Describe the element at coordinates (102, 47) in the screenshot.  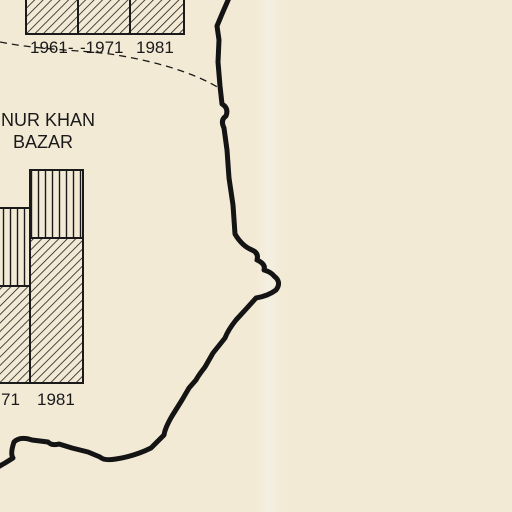
I see `top-chart-year-label-1971: -1971` at that location.